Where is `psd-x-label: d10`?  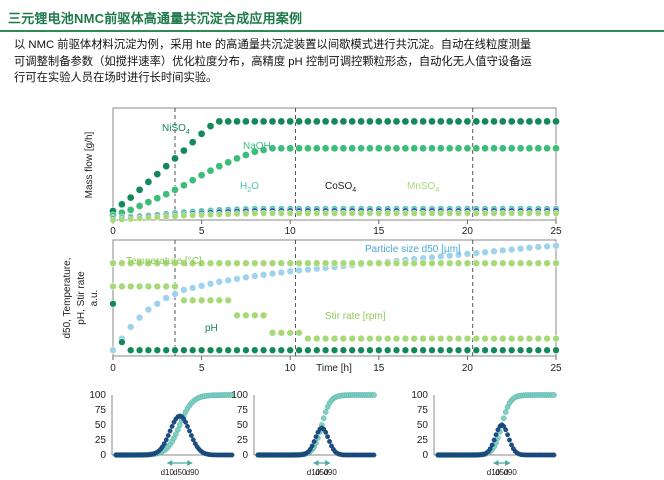 psd-x-label: d10 is located at coordinates (494, 472).